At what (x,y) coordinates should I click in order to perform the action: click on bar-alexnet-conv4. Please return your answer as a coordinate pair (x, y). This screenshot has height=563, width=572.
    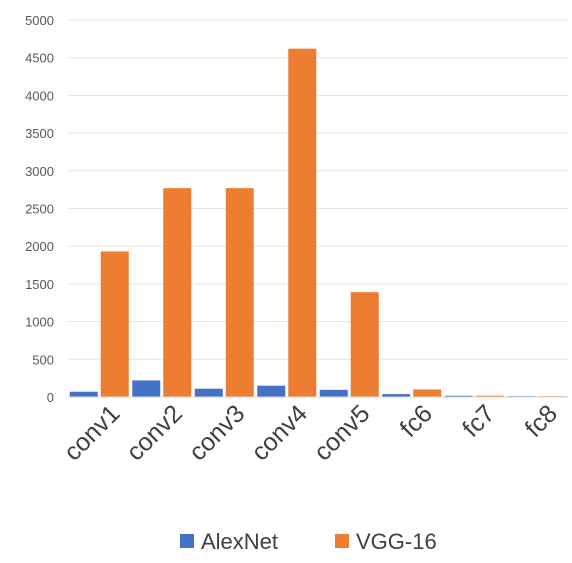
    Looking at the image, I should click on (271, 391).